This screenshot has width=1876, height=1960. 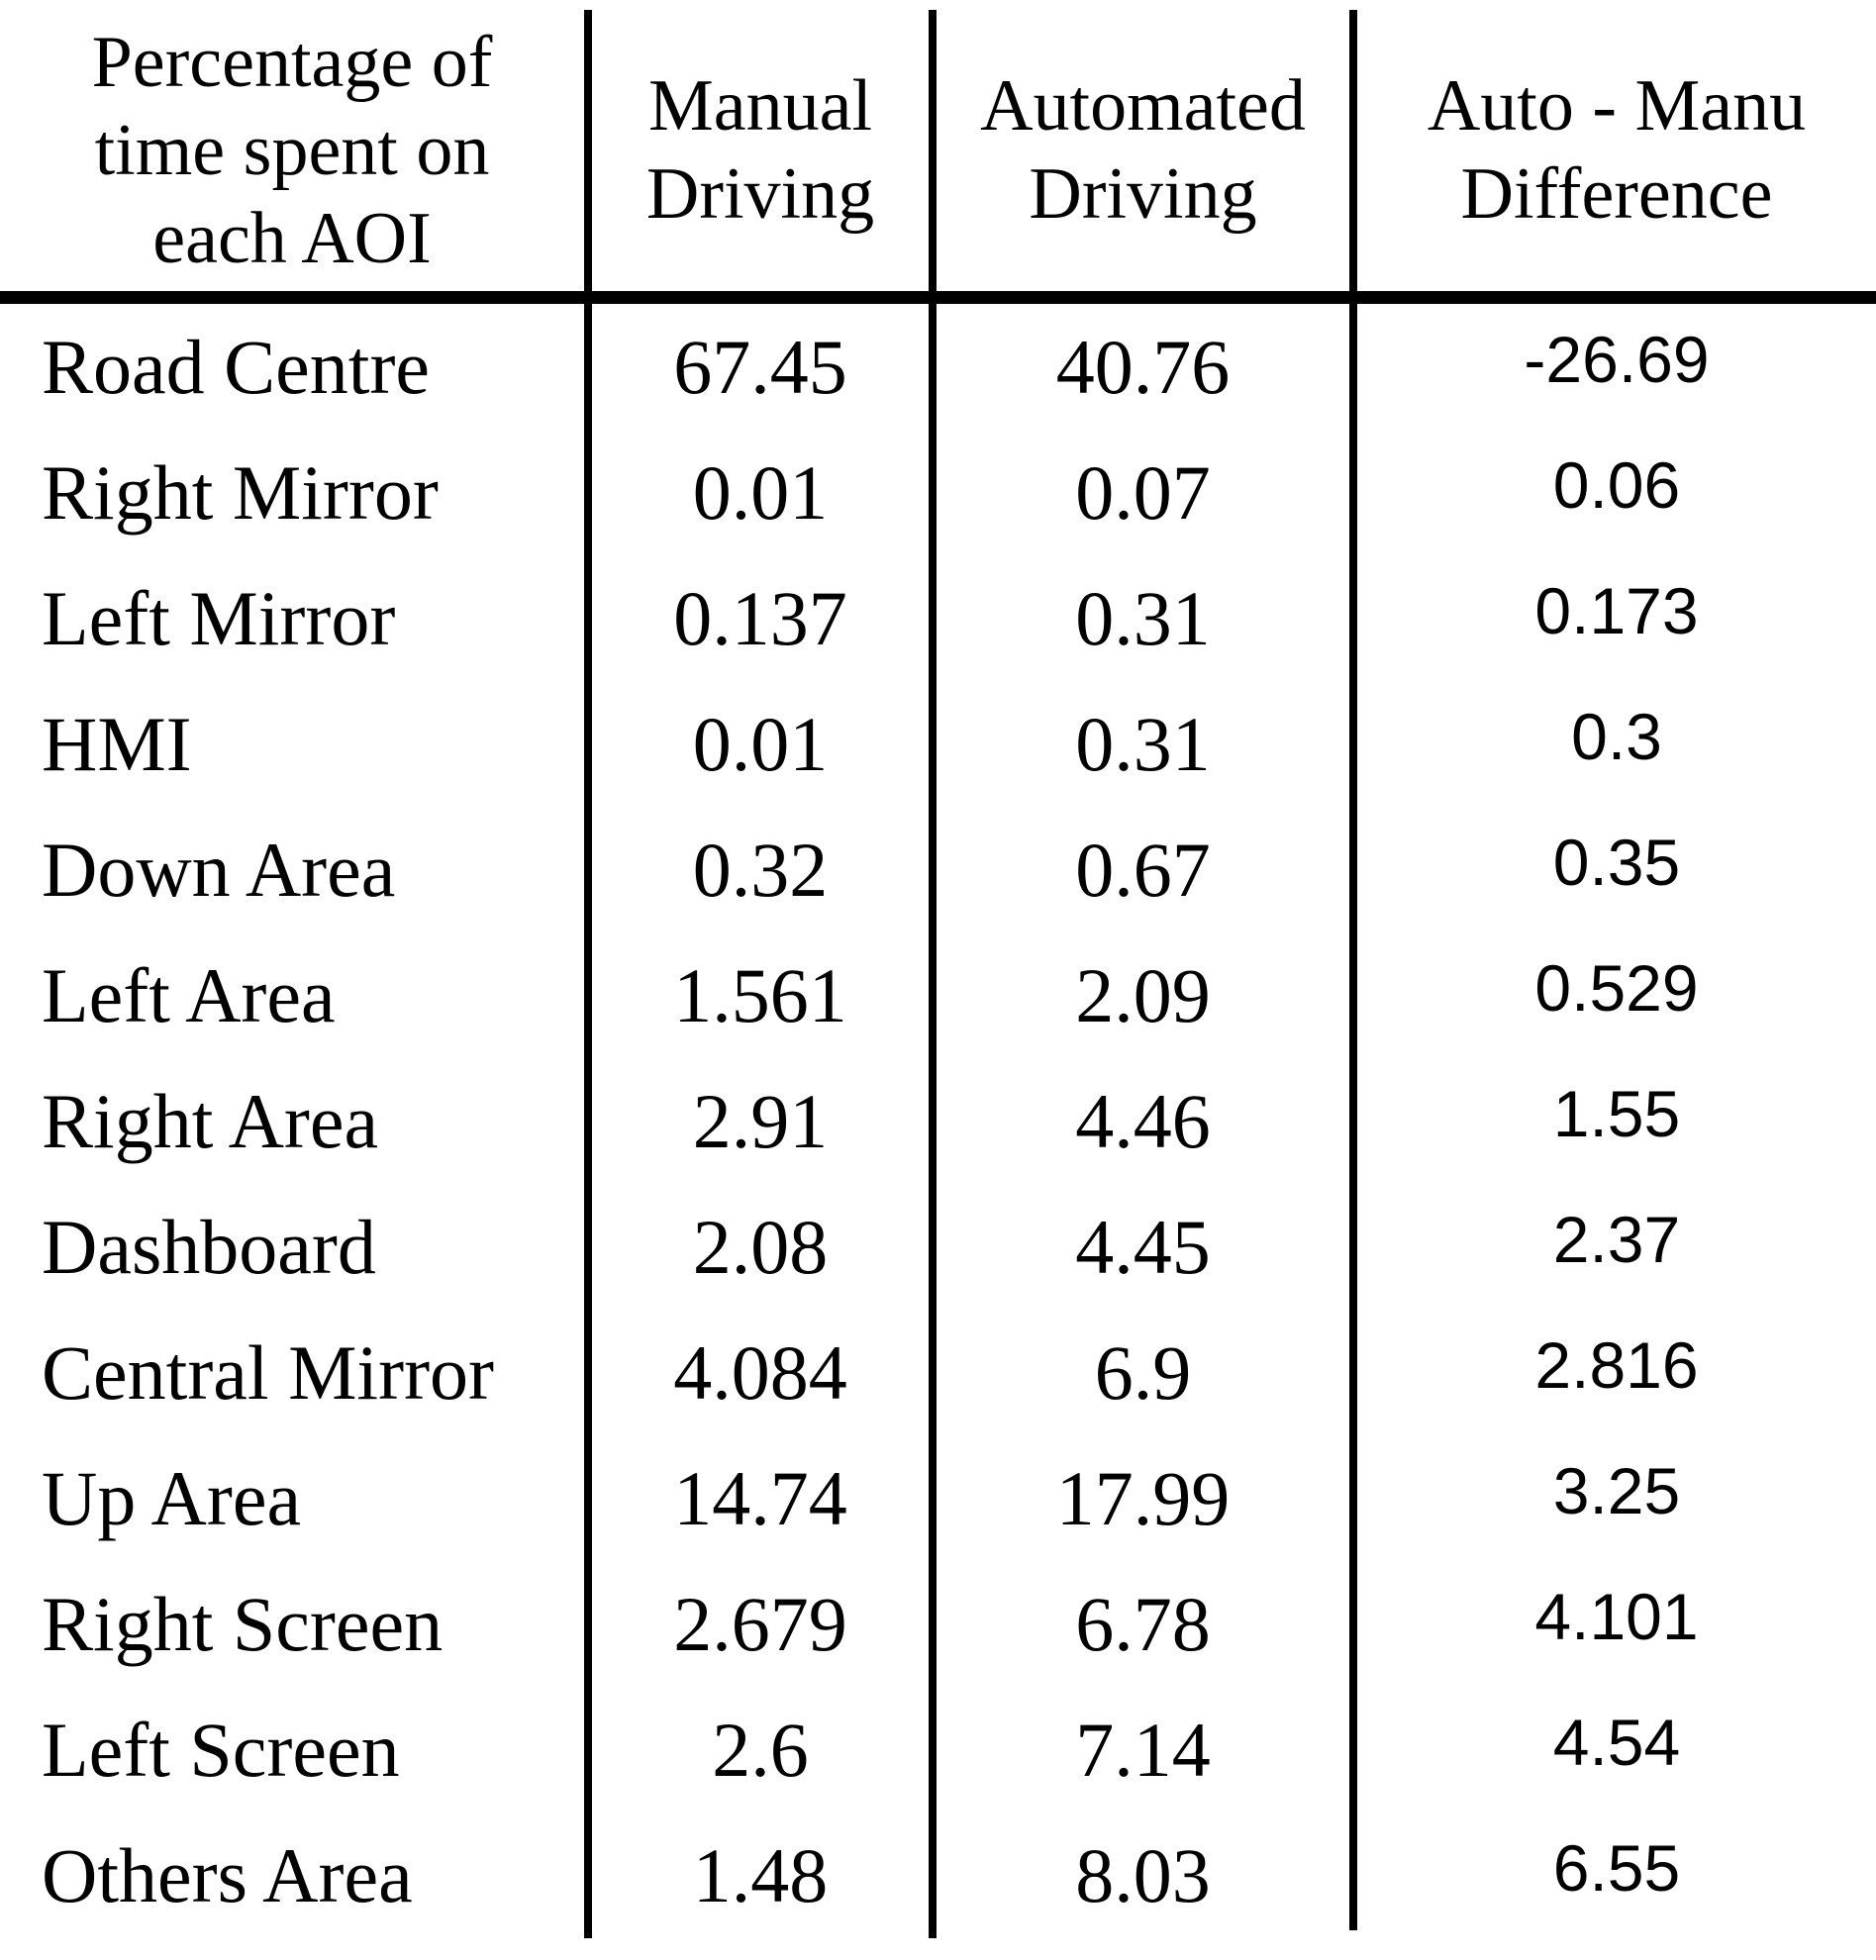 I want to click on manual-value: 0.32, so click(x=756, y=869).